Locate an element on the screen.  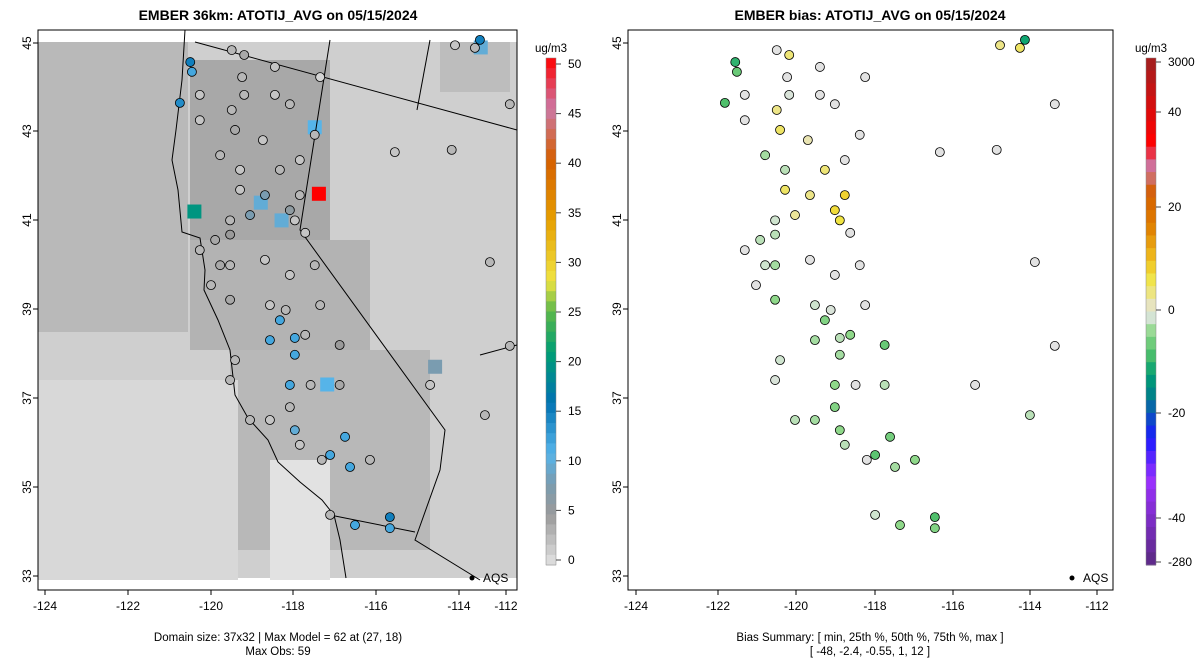
x-tick-label: -122 is located at coordinates (128, 606).